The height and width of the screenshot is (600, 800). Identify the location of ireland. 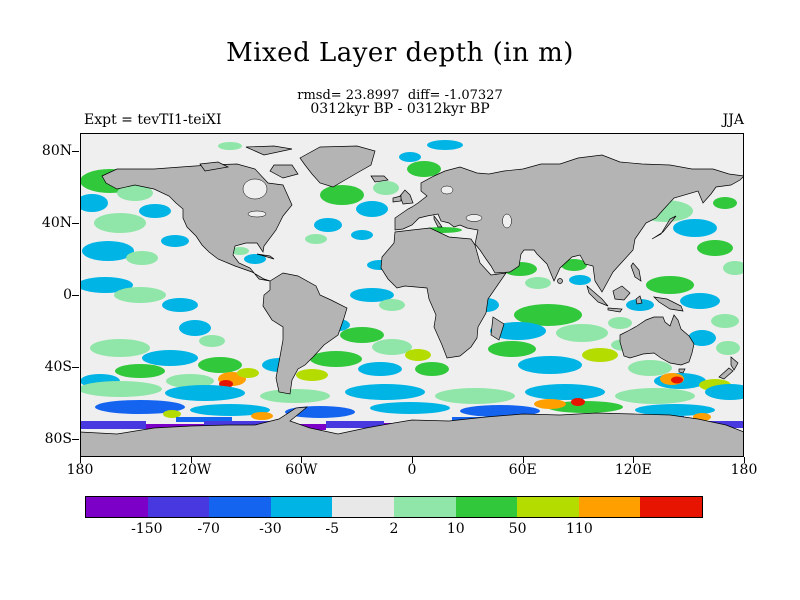
(397, 199).